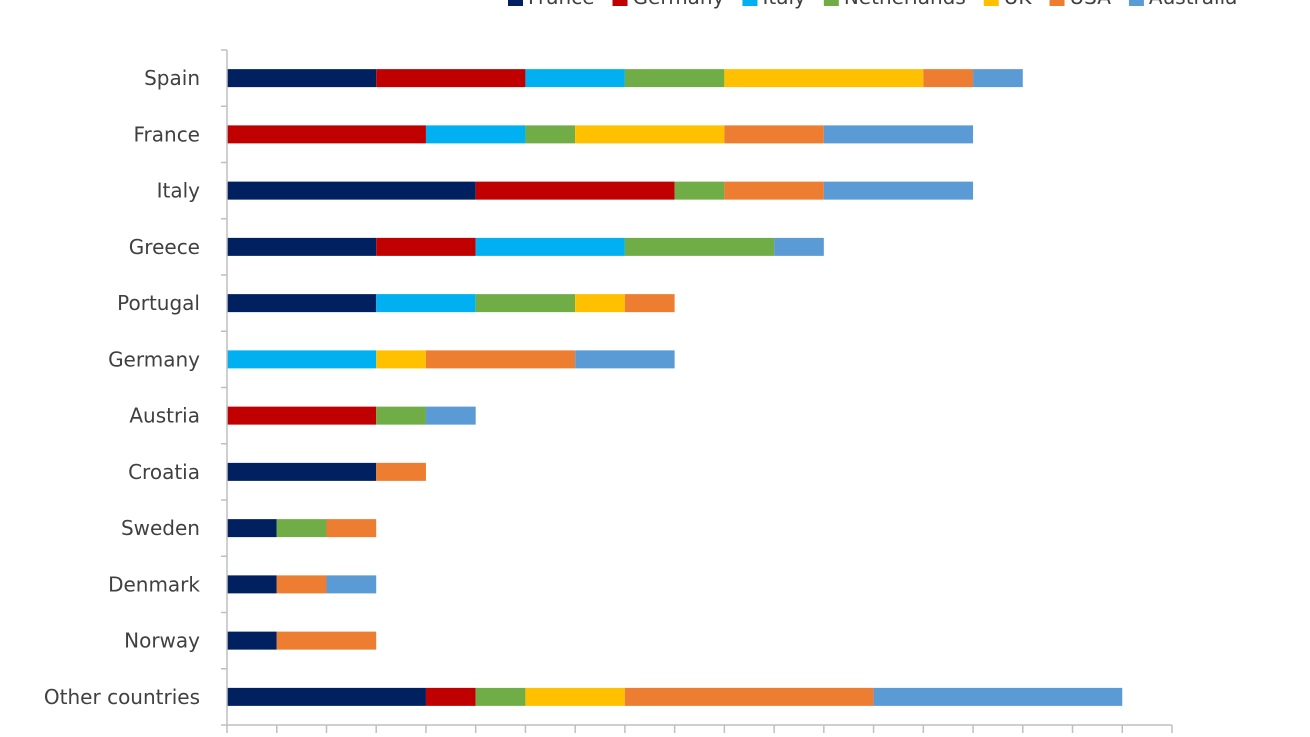 Image resolution: width=1310 pixels, height=737 pixels. What do you see at coordinates (575, 78) in the screenshot?
I see `bar-spain-italy` at bounding box center [575, 78].